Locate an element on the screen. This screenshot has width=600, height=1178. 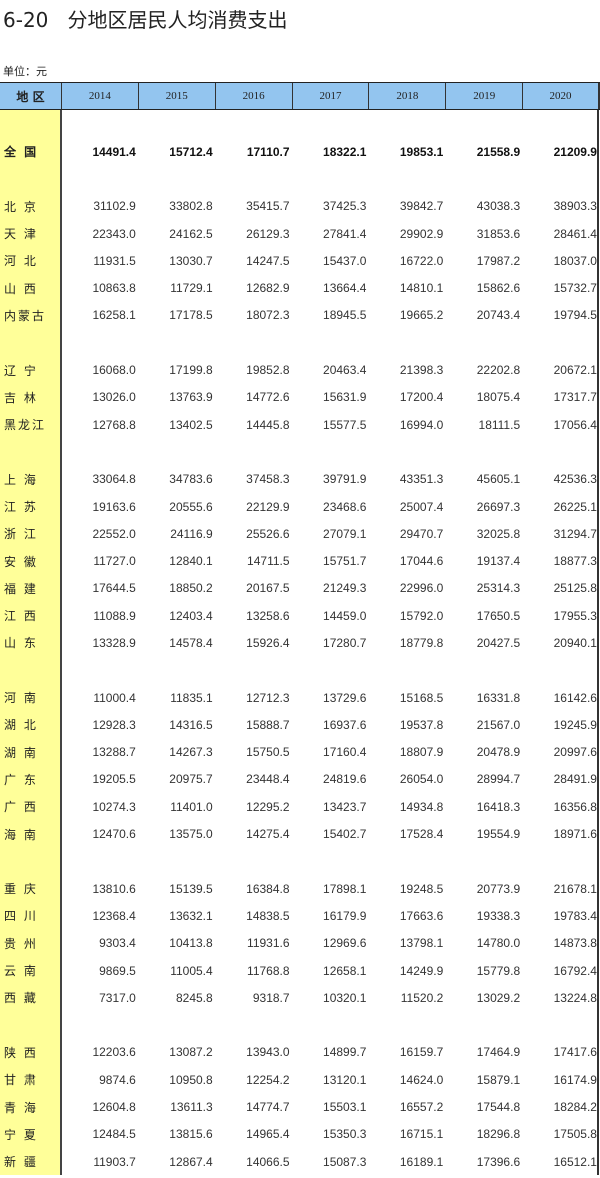
value-cell: 17644.5 is located at coordinates (114, 588).